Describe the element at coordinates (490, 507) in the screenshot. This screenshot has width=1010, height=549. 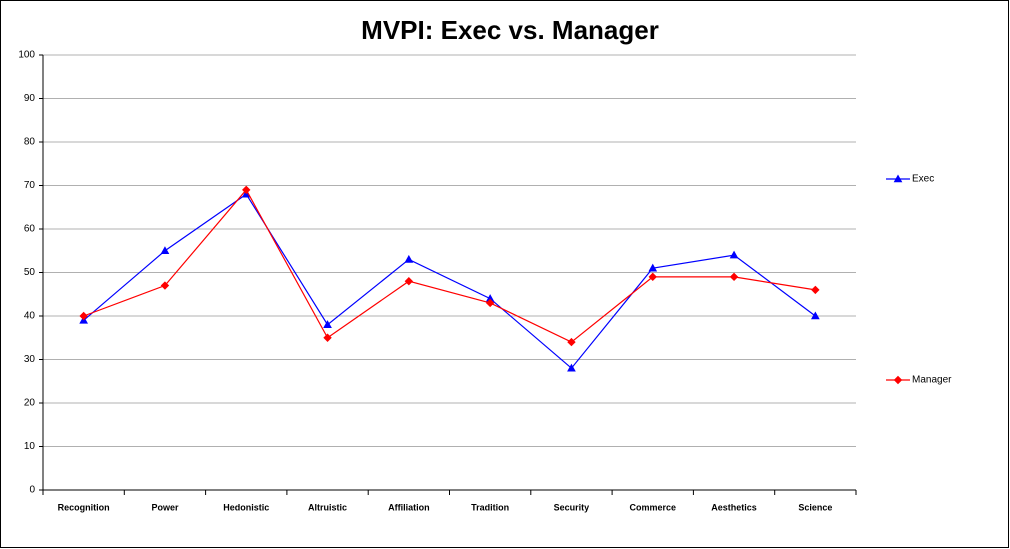
I see `x-tick-label: Tradition` at that location.